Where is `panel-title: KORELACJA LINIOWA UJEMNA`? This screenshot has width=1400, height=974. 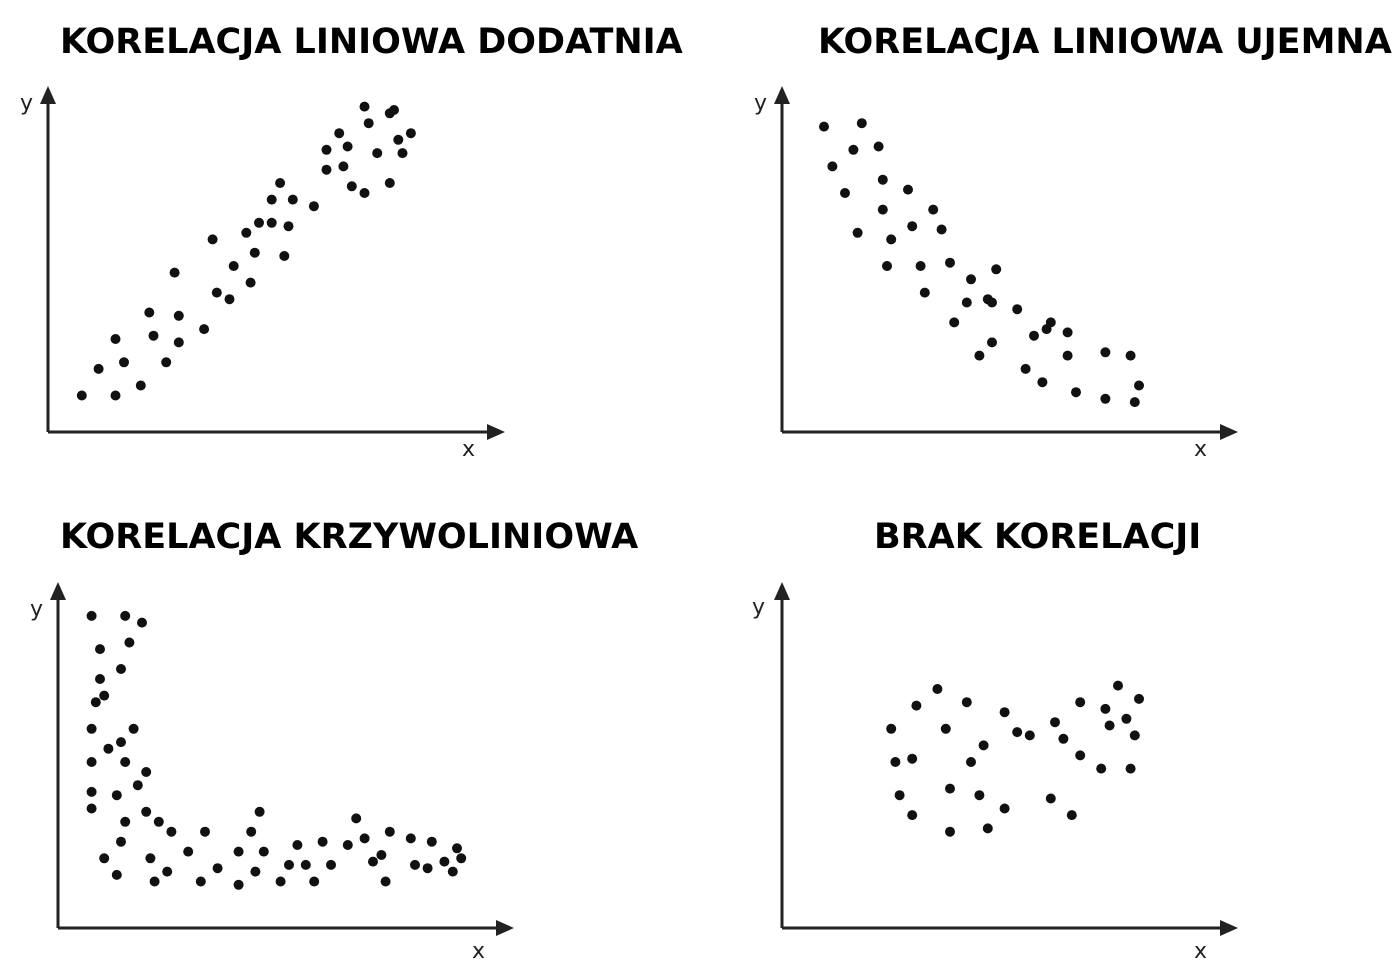 panel-title: KORELACJA LINIOWA UJEMNA is located at coordinates (1105, 42).